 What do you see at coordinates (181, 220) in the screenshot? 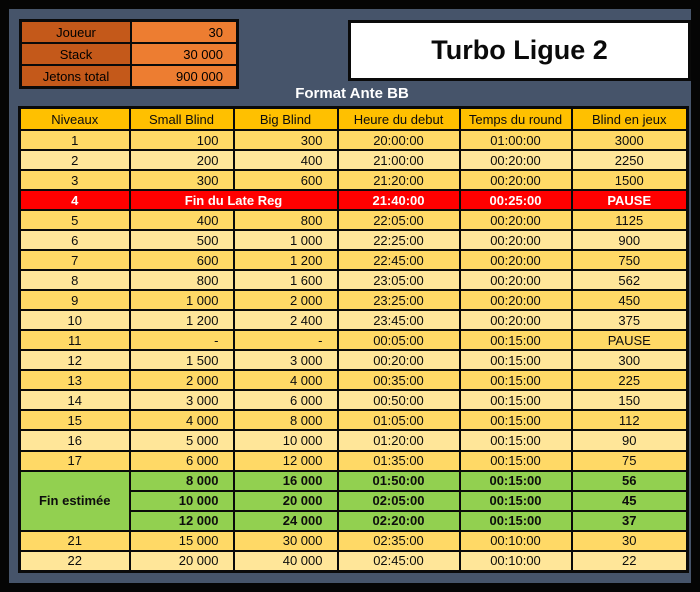
I see `small-blind-cell: 400` at bounding box center [181, 220].